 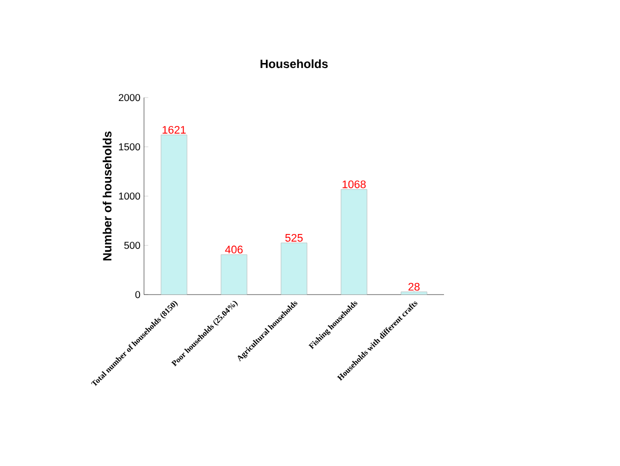 What do you see at coordinates (234, 250) in the screenshot?
I see `data-label: 406` at bounding box center [234, 250].